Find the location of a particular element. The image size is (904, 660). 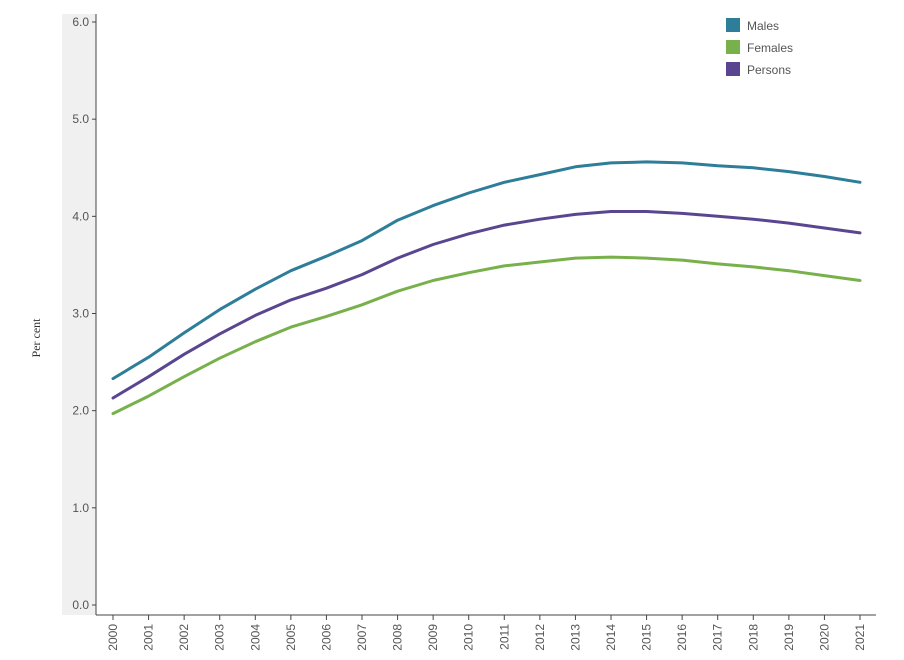

x-tick-label: 2006 is located at coordinates (326, 637).